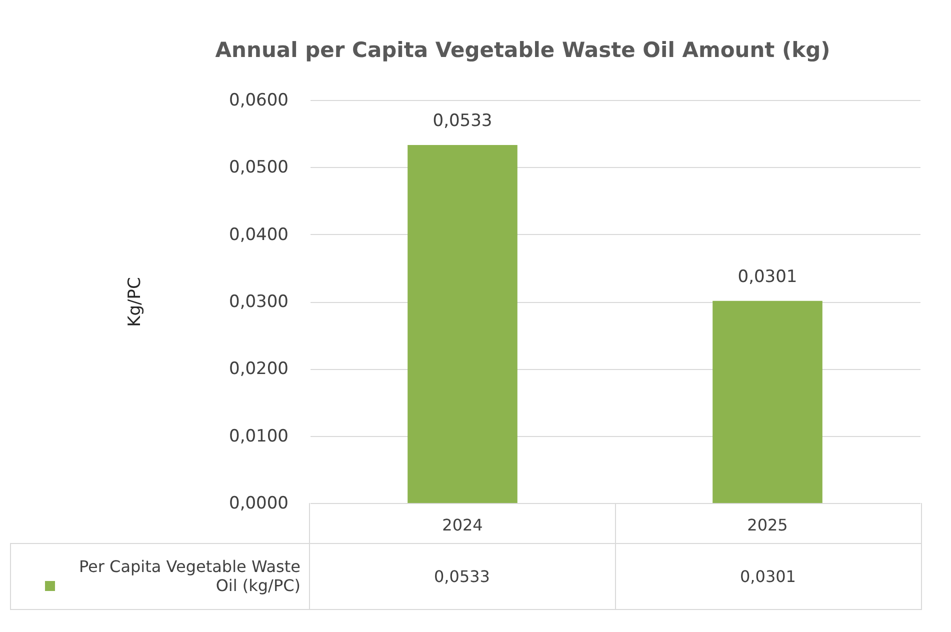 The height and width of the screenshot is (632, 951). Describe the element at coordinates (522, 50) in the screenshot. I see `chart-title: Annual per Capita Vegetable Waste Oil Amount (kg)` at that location.